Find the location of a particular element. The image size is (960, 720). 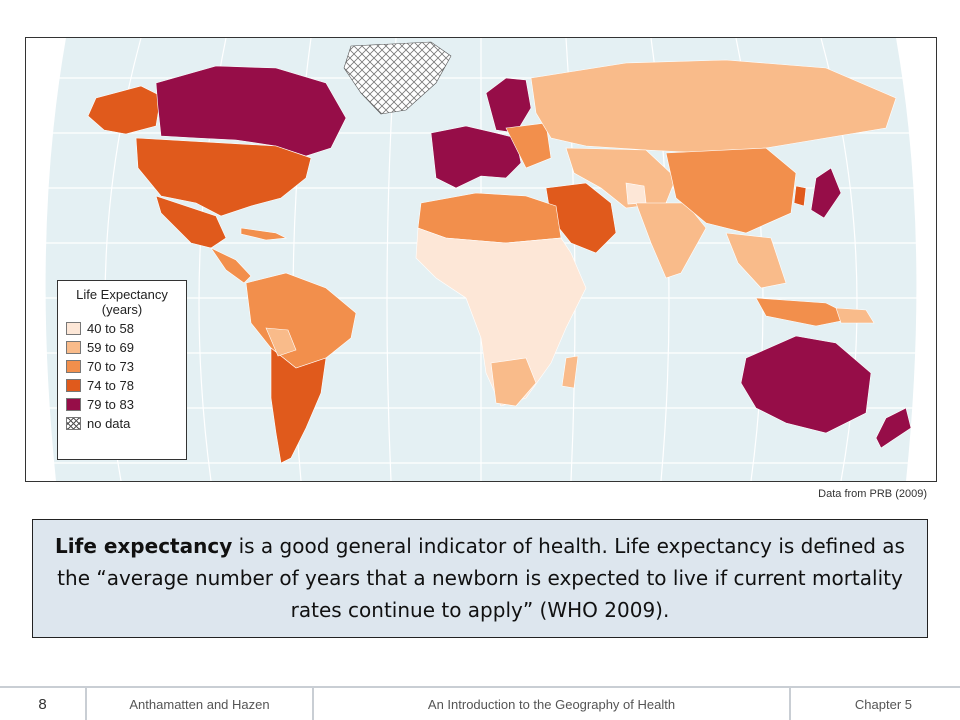

china is located at coordinates (731, 190).